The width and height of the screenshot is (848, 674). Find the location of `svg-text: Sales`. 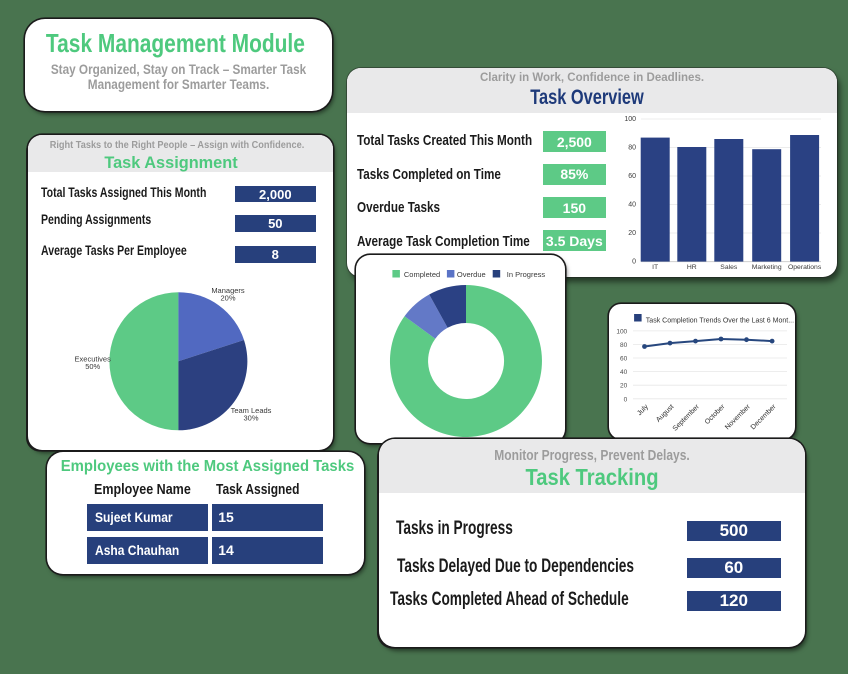

svg-text: Sales is located at coordinates (729, 267).